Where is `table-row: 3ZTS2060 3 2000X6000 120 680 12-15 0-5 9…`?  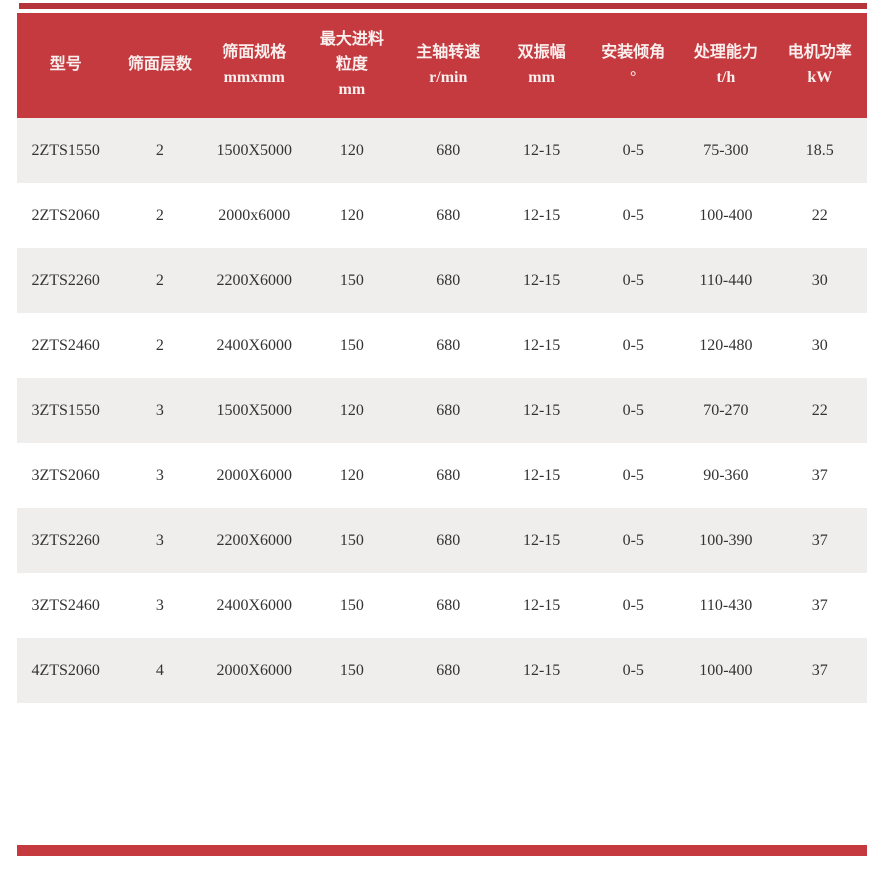
table-row: 3ZTS2060 3 2000X6000 120 680 12-15 0-5 9… is located at coordinates (442, 475).